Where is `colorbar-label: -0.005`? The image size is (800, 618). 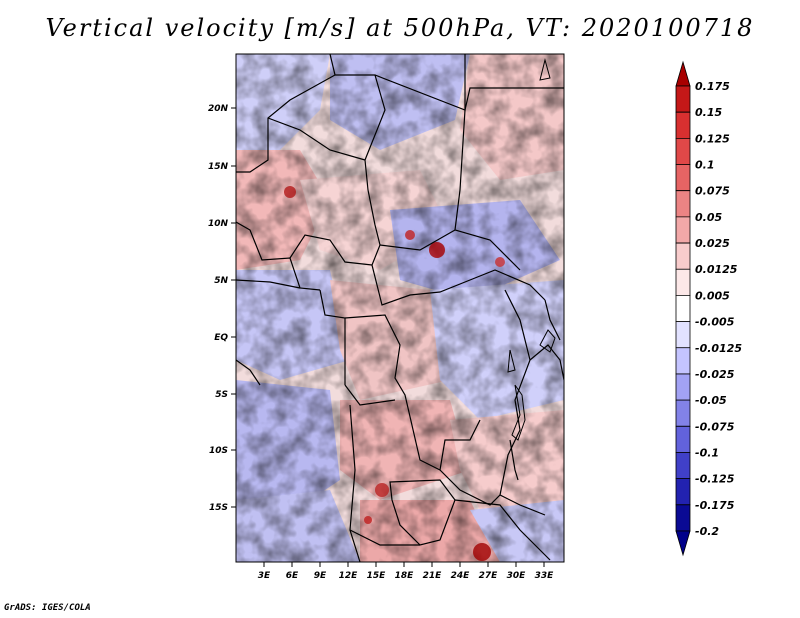
colorbar-label: -0.005 is located at coordinates (715, 322).